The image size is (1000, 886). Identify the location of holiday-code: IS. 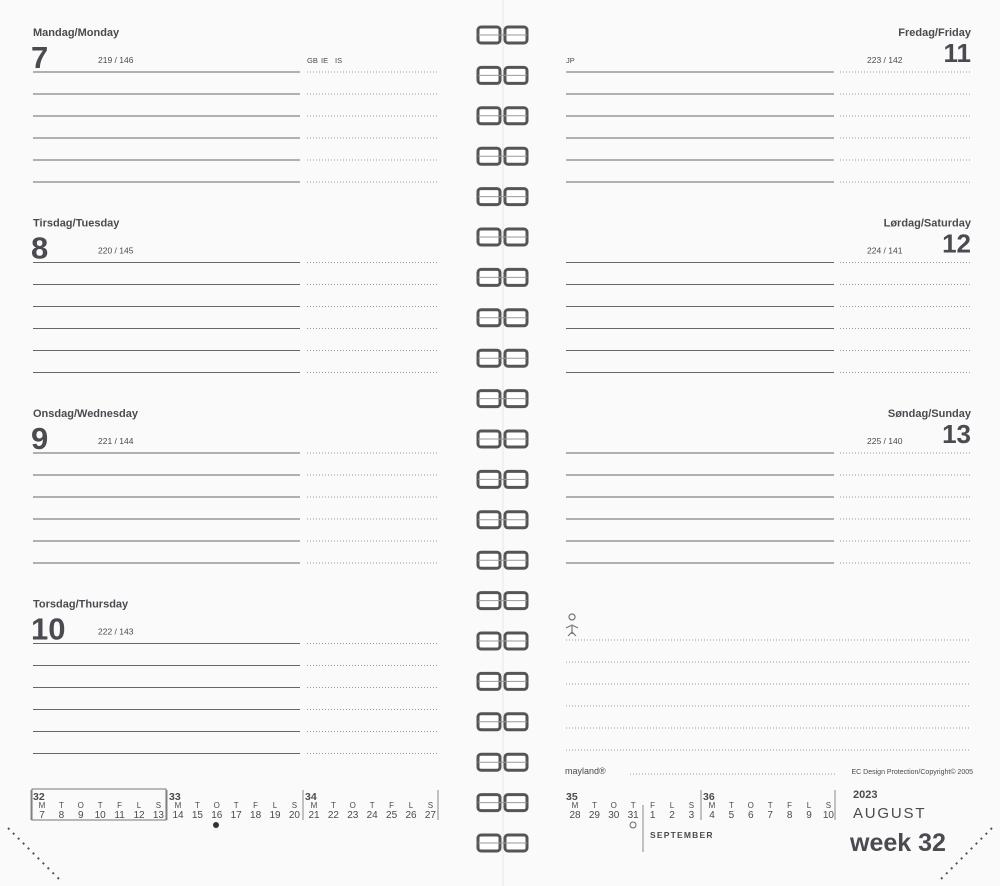
(338, 60).